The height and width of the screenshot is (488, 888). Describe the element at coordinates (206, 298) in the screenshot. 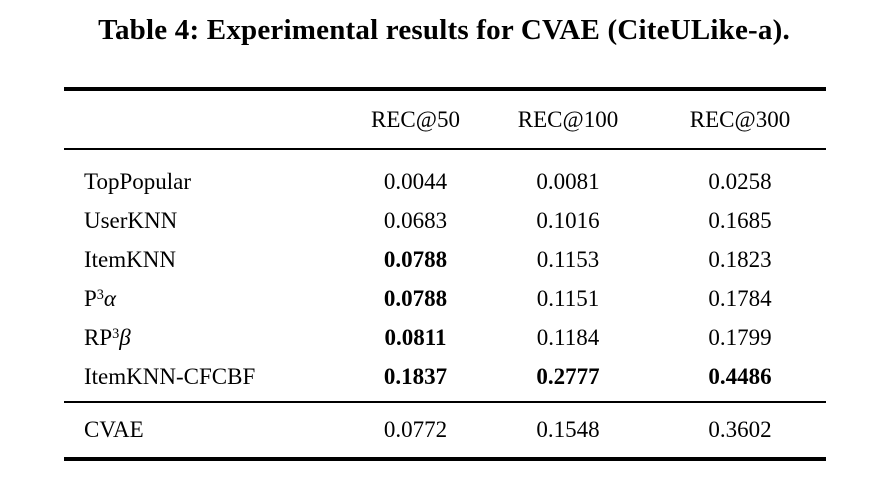

I see `row-label: P3α` at that location.